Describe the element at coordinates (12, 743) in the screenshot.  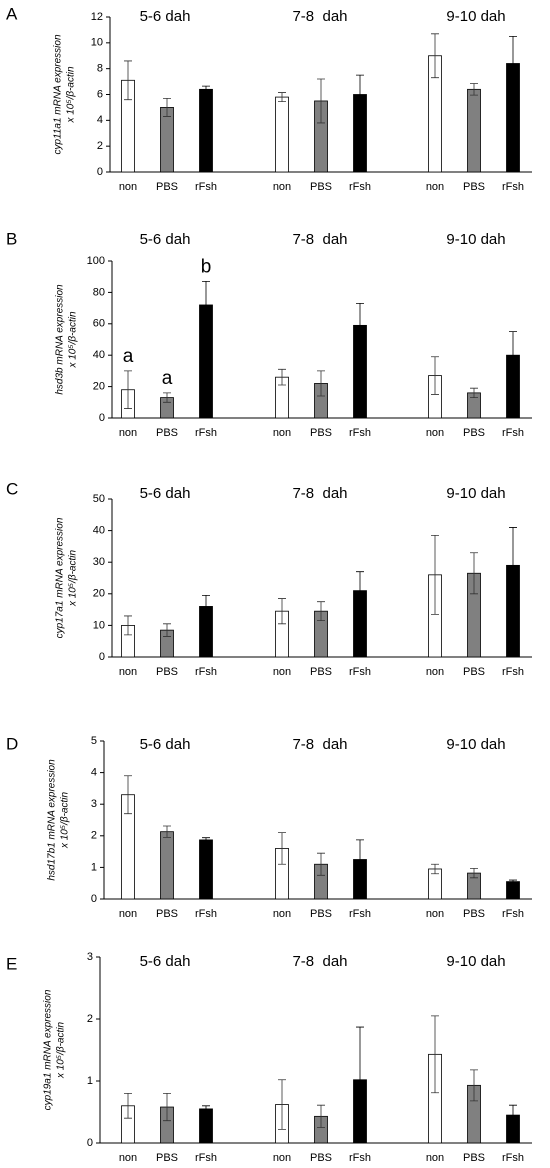
I see `panel-letter: D` at that location.